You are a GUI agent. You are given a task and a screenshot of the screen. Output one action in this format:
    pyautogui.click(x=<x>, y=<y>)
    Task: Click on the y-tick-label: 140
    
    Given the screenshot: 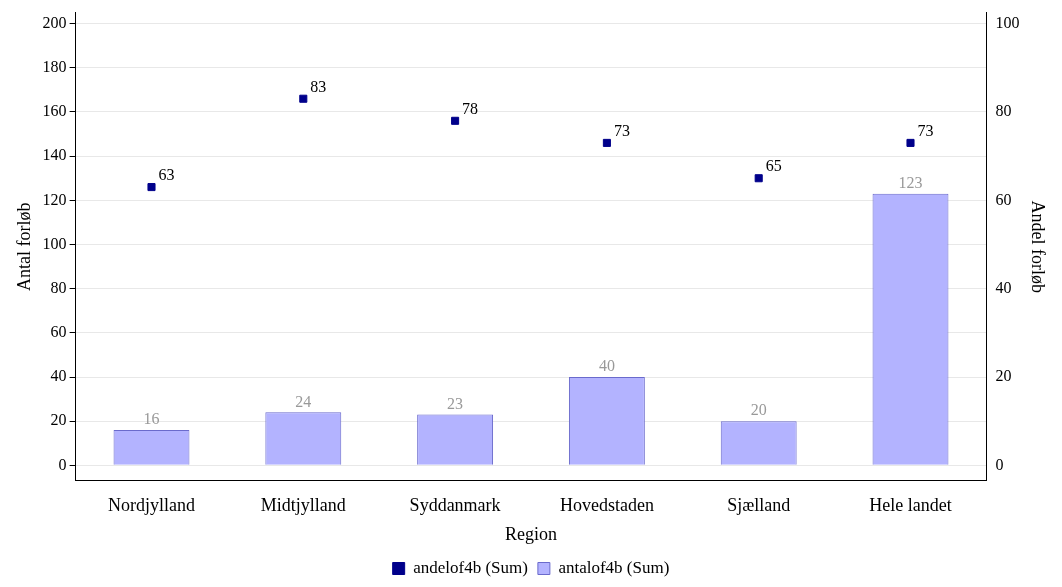 What is the action you would take?
    pyautogui.click(x=54, y=155)
    